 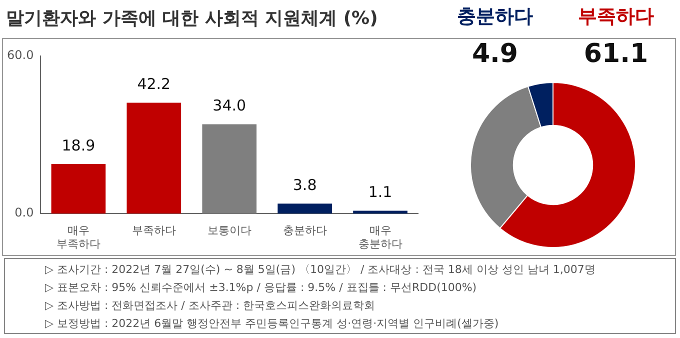 I want to click on text: ▷ 조사기간 : 2022년 7월 27일(수) ~ 8월 5일(금) 〈10일간〉 / 조사대상 : 전국 18세 이상 성인 남녀 1,007명, so click(x=320, y=270).